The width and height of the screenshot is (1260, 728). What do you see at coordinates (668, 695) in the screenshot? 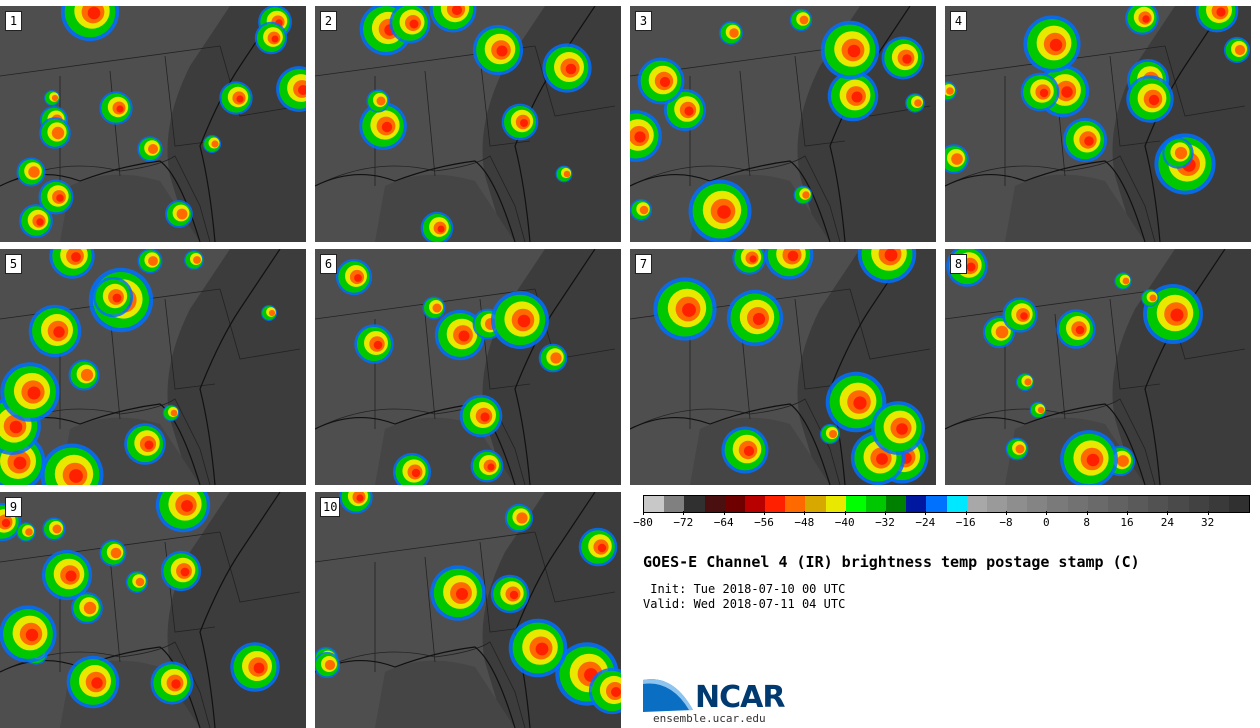
I see `ncar-logo-icon` at bounding box center [668, 695].